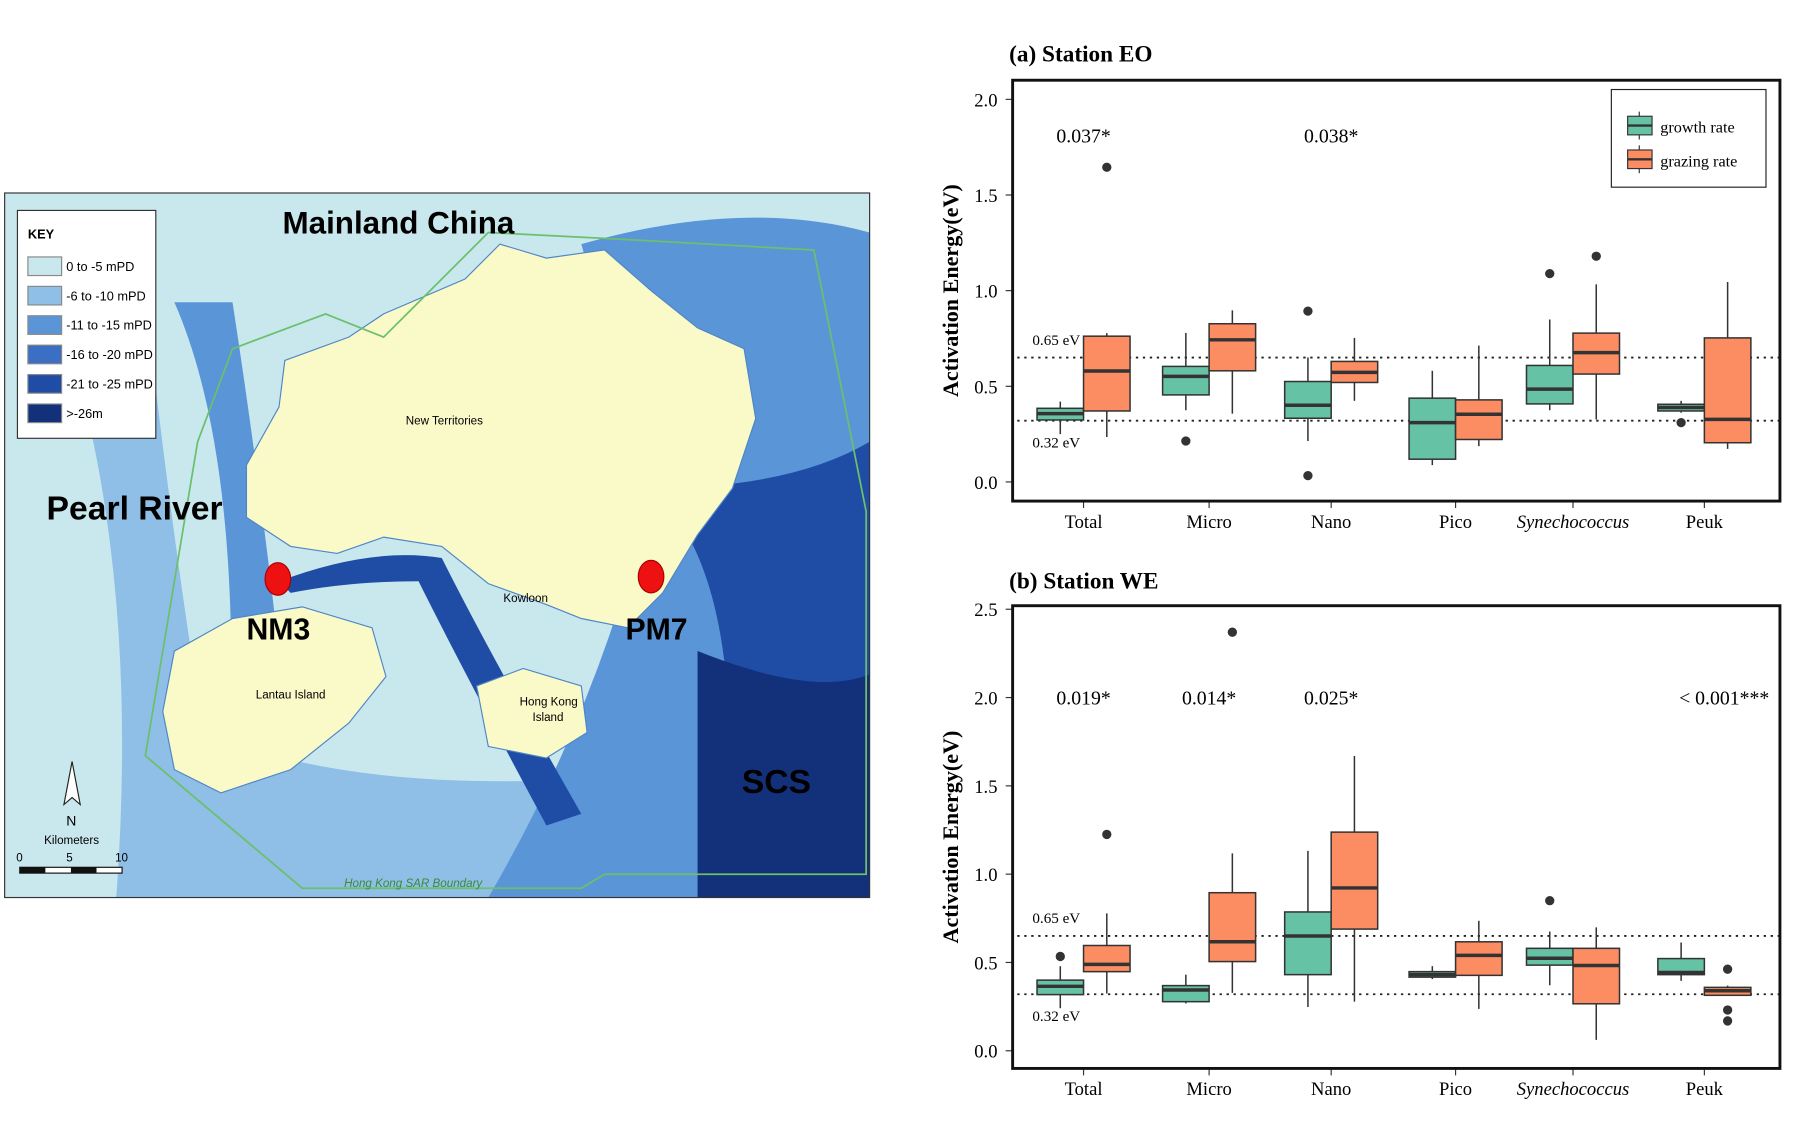  What do you see at coordinates (135, 509) in the screenshot?
I see `label-pearl-river: Pearl River` at bounding box center [135, 509].